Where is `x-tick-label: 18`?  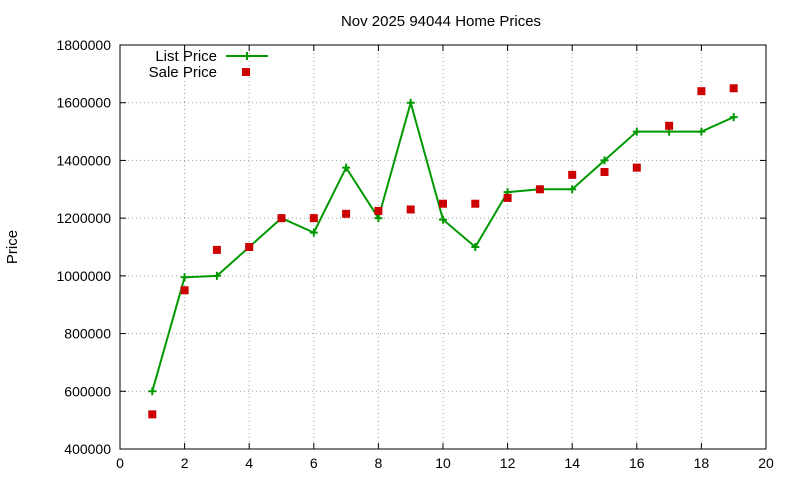
x-tick-label: 18 is located at coordinates (702, 463).